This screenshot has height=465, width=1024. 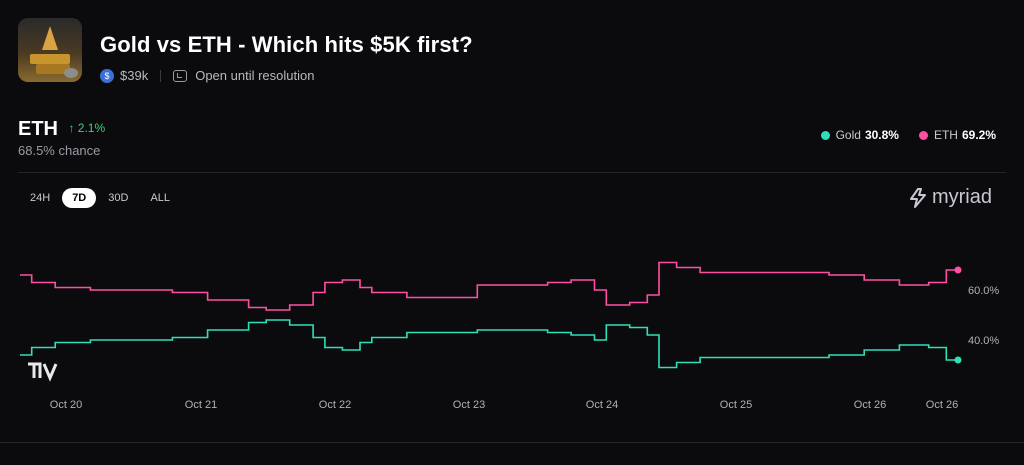 I want to click on y-axis-ticks: 60.0% 40.0%, so click(x=983, y=316).